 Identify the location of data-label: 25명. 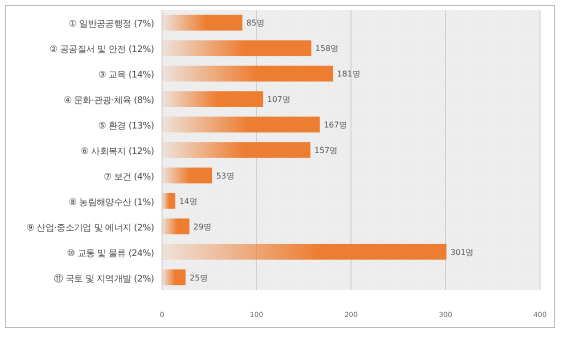
(199, 277).